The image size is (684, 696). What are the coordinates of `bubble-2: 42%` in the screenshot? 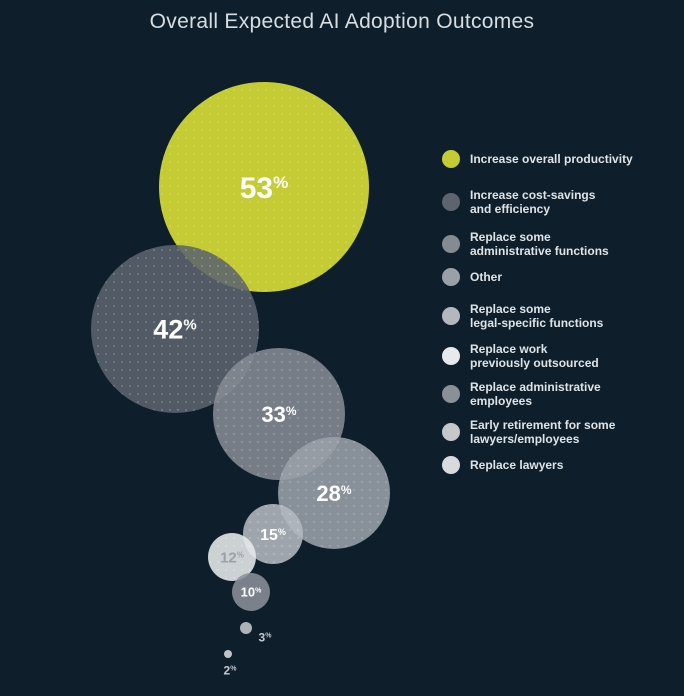 It's located at (175, 329).